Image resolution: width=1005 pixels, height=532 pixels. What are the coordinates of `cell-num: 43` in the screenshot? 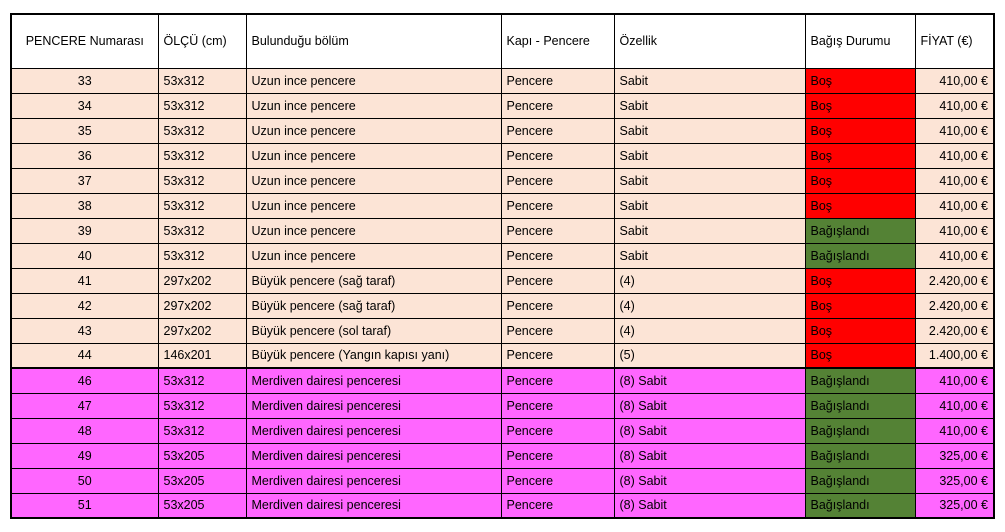 It's located at (84, 330).